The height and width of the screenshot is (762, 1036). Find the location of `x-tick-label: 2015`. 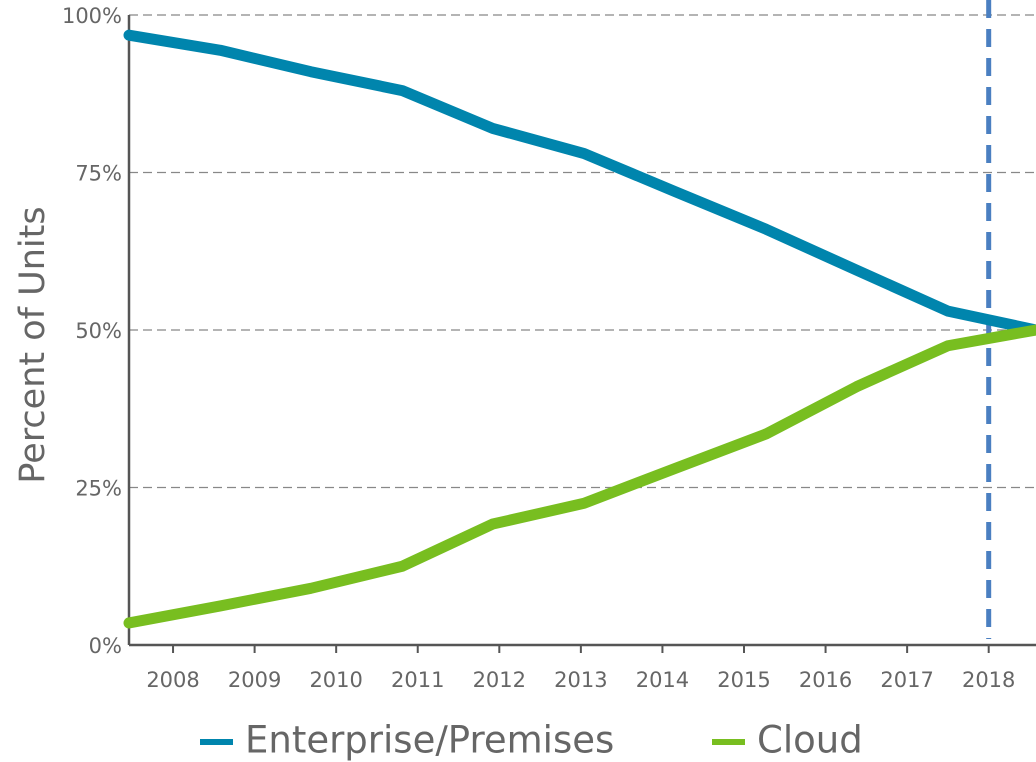

x-tick-label: 2015 is located at coordinates (743, 680).